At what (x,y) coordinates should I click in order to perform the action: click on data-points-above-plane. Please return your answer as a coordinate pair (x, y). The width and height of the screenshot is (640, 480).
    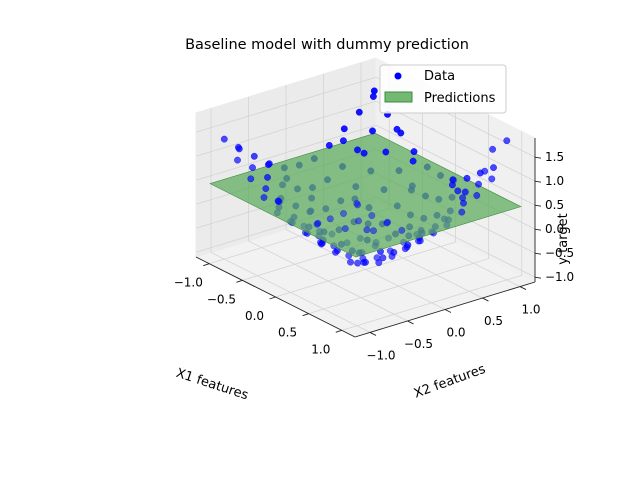
    Looking at the image, I should click on (365, 161).